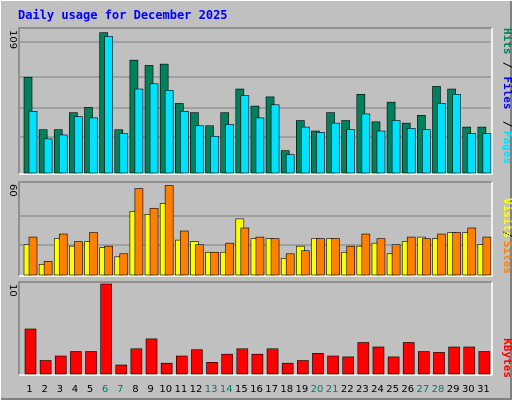  Describe the element at coordinates (29, 389) in the screenshot. I see `x-tick-label: 1` at that location.